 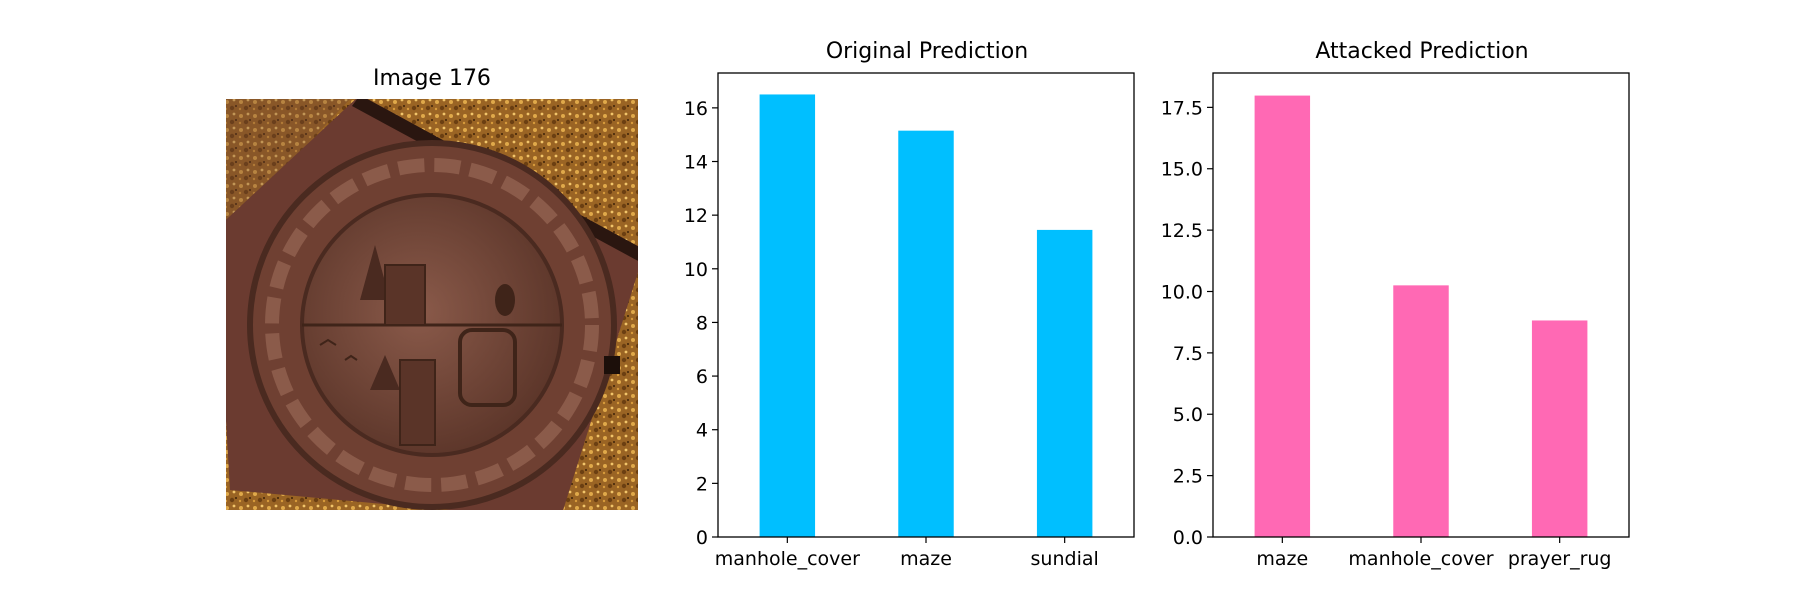 What do you see at coordinates (1188, 477) in the screenshot?
I see `y-tick-label: 2.5` at bounding box center [1188, 477].